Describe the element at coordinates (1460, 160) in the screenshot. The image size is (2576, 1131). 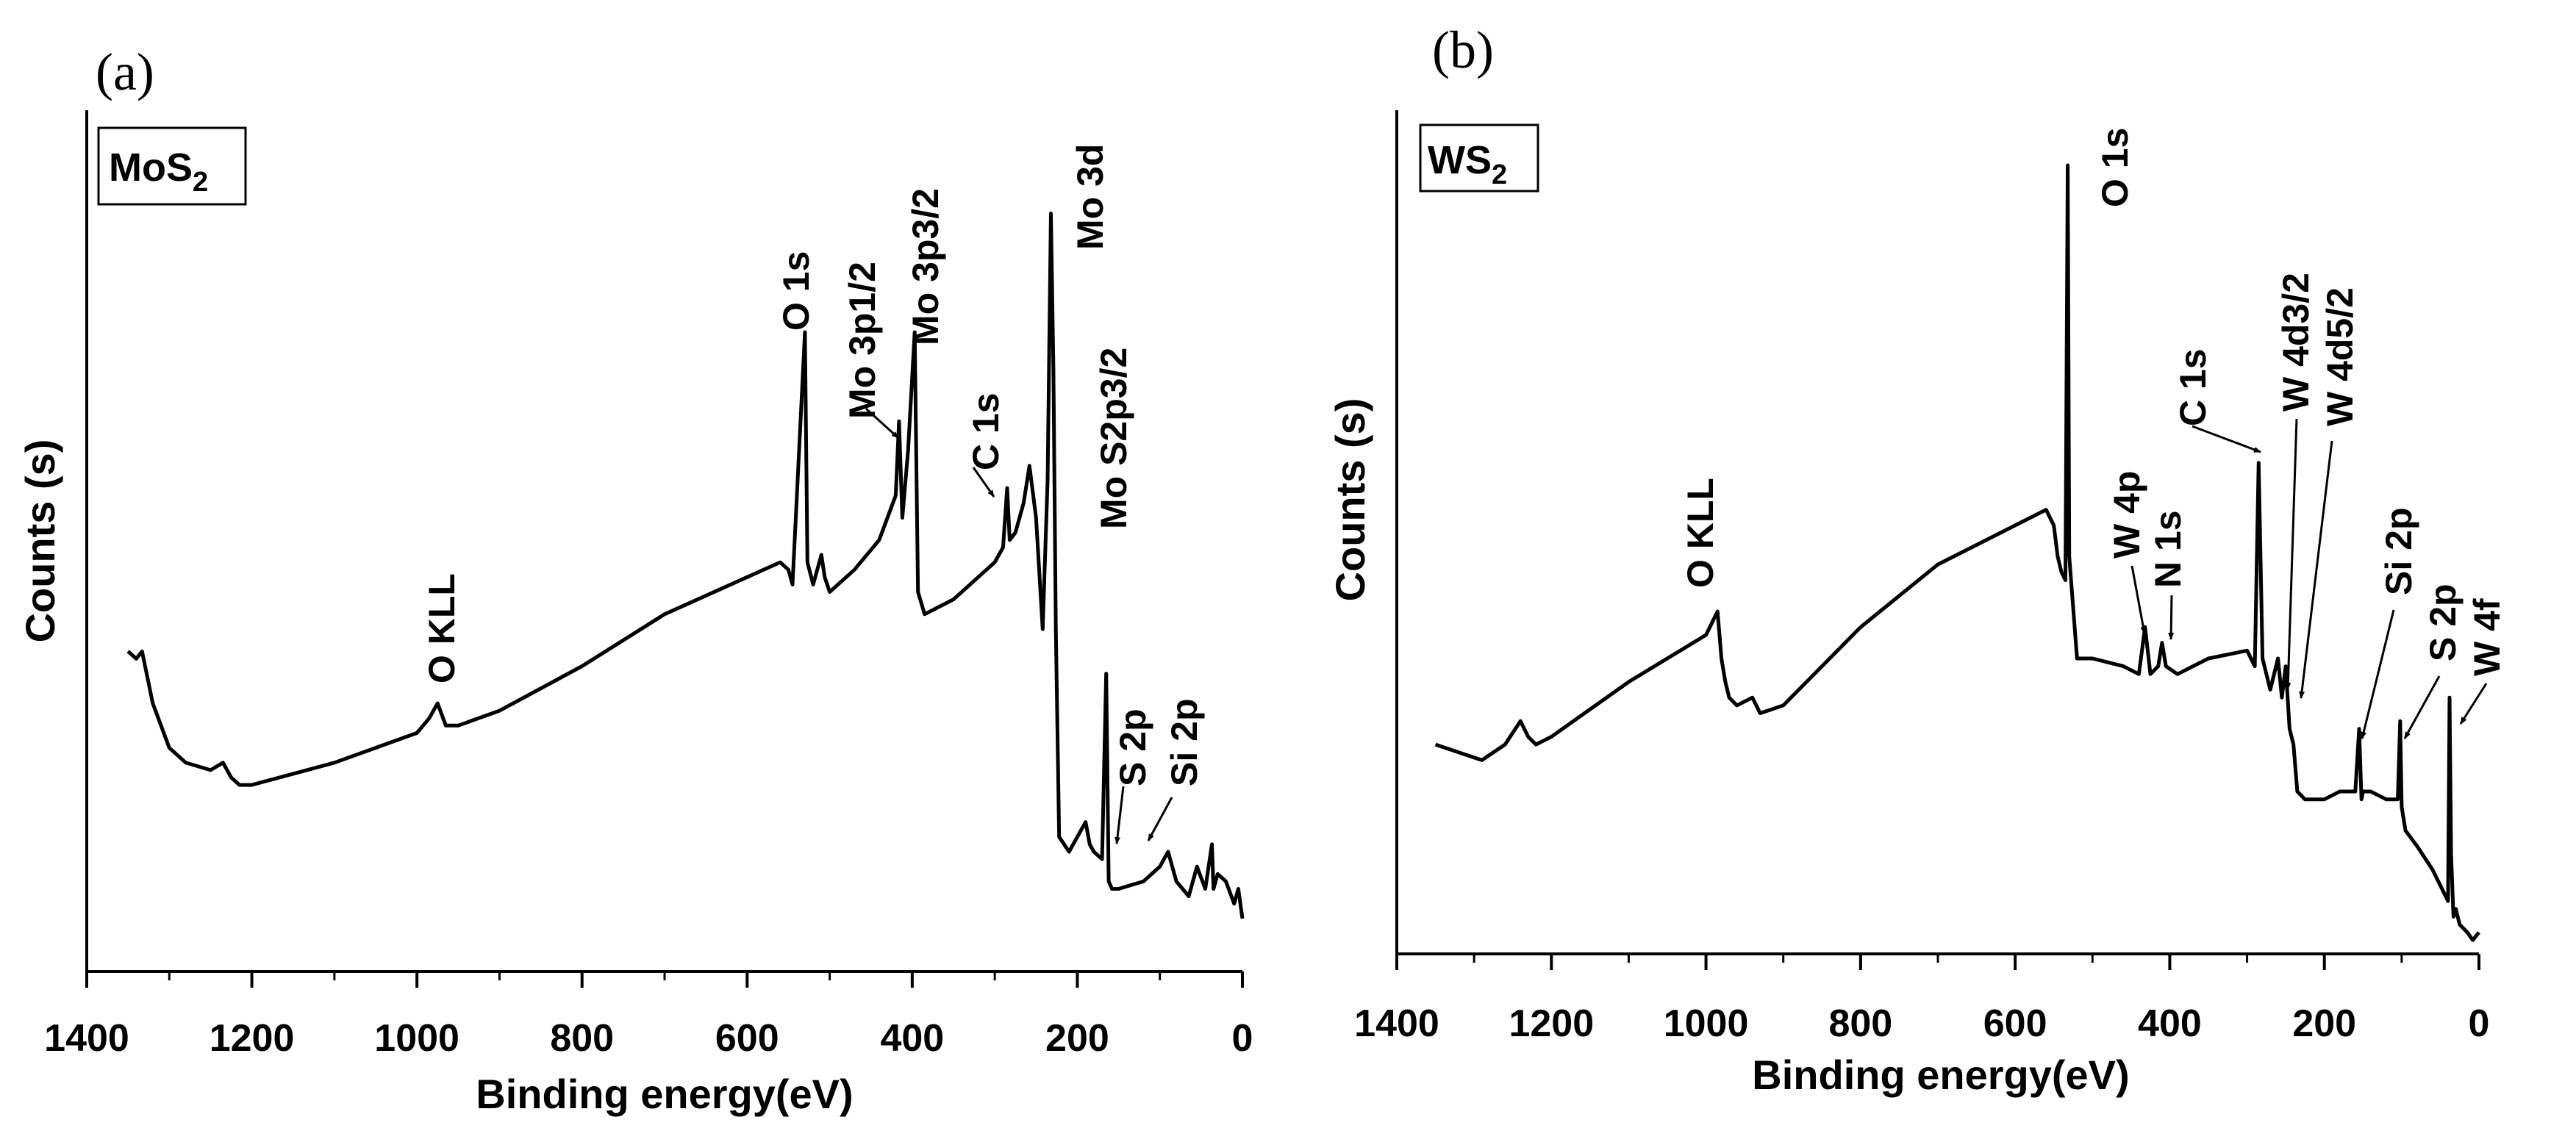
I see `panel-b-sample-base: WS` at that location.